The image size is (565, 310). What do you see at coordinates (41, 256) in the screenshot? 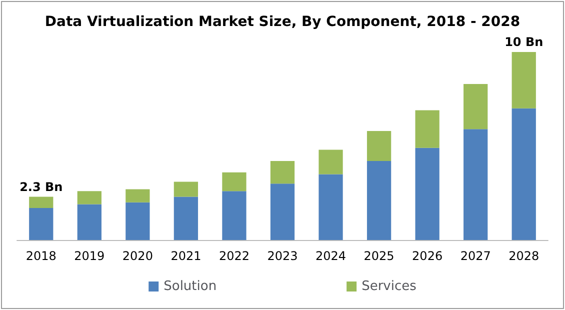
I see `x-tick-label: 2018` at bounding box center [41, 256].